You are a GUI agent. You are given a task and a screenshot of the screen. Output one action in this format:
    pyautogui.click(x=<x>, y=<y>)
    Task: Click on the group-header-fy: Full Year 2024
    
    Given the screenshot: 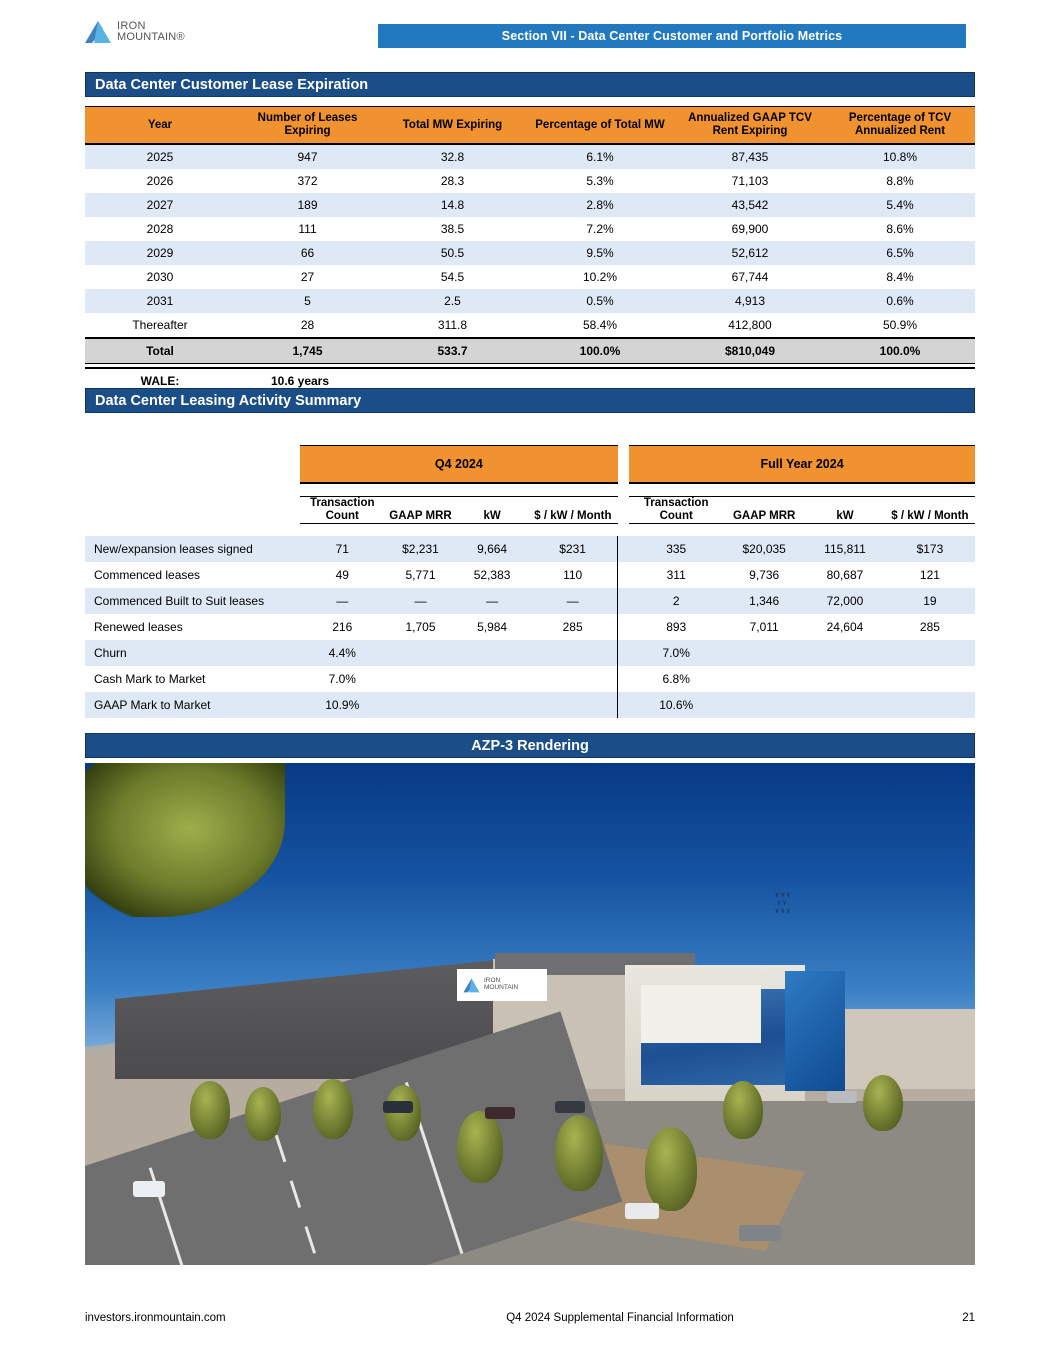 What is the action you would take?
    pyautogui.click(x=802, y=464)
    